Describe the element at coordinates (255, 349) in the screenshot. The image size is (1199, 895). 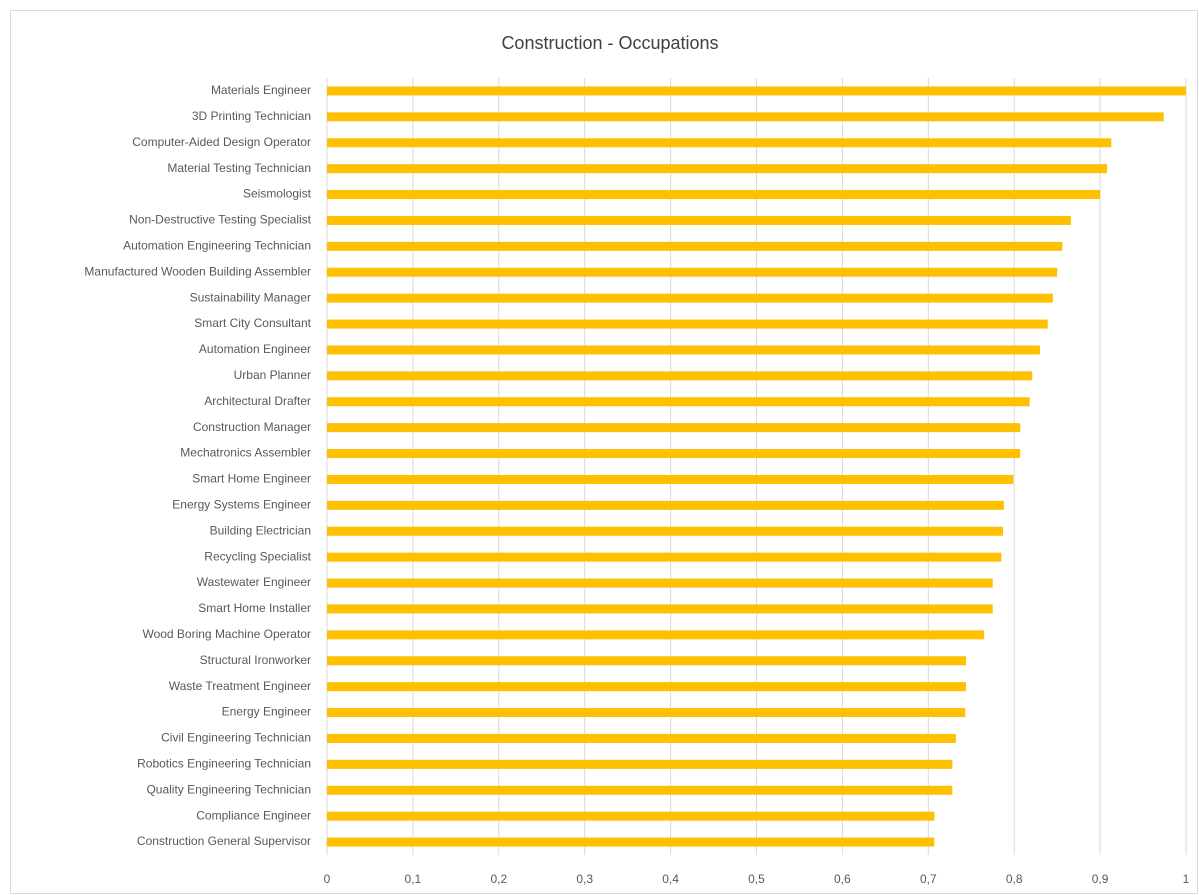
I see `y-tick-label: Automation Engineer` at that location.